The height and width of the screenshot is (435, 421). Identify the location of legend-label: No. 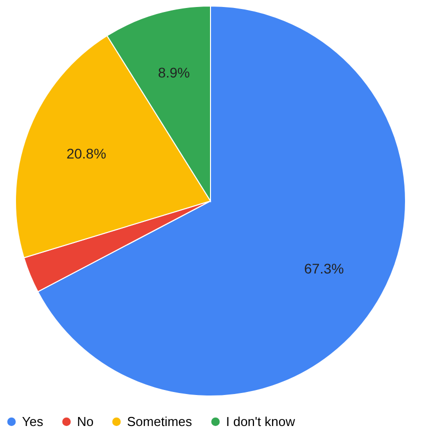
(85, 421).